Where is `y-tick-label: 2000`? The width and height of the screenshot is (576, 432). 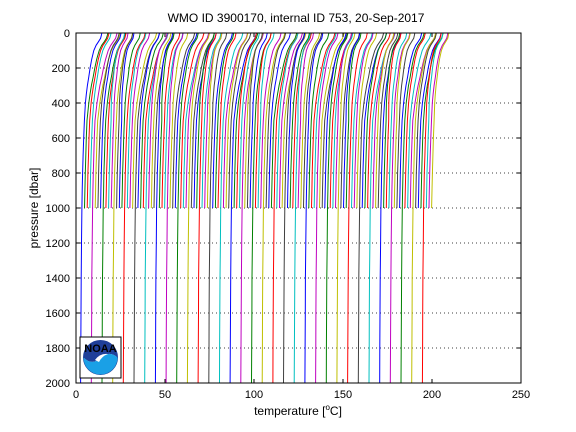
y-tick-label: 2000 is located at coordinates (58, 384).